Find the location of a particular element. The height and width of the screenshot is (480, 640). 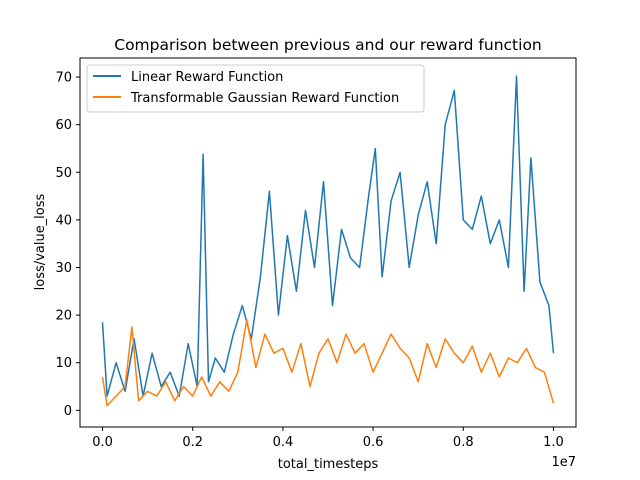

y-tick-label: 60 is located at coordinates (63, 125).